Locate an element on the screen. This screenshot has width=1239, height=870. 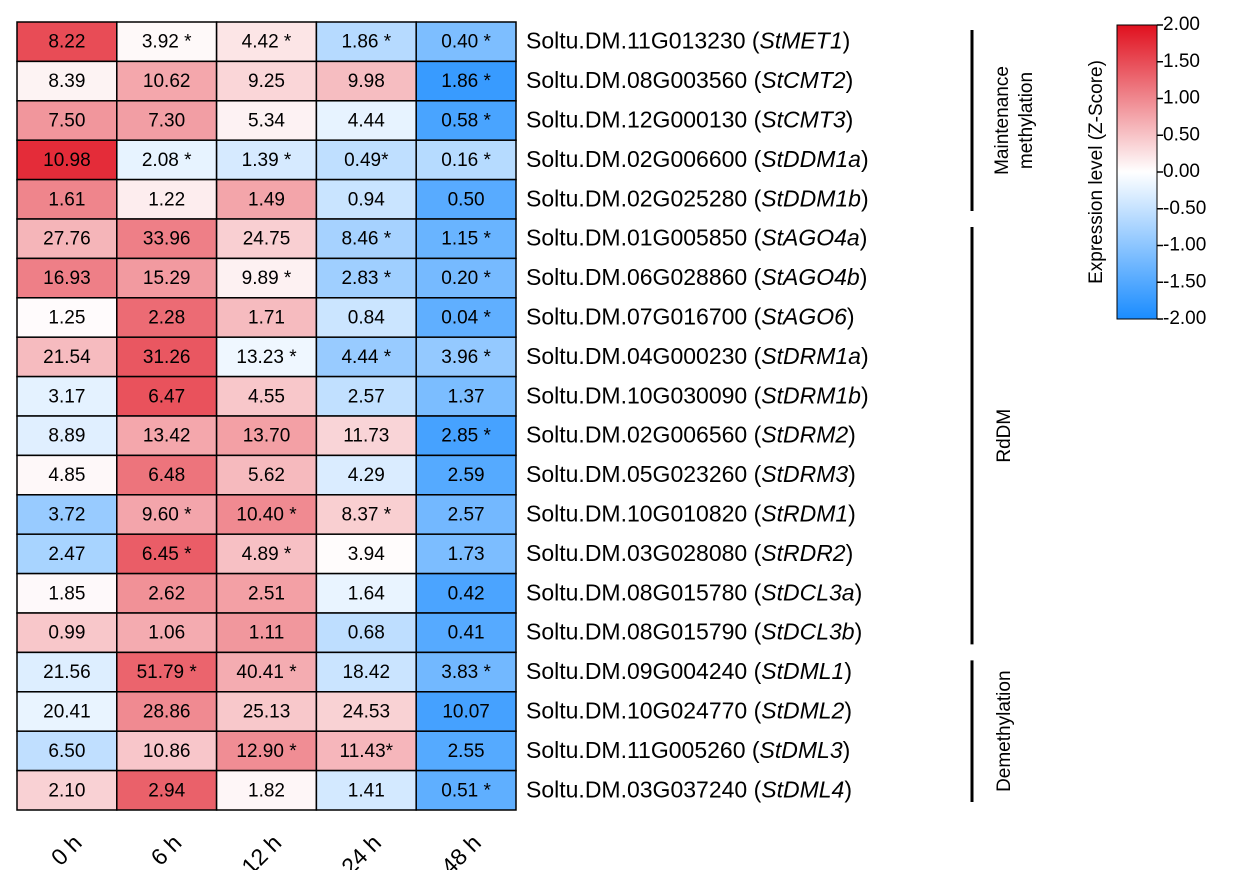
colorbar-tick-label: -1.50 is located at coordinates (1184, 281).